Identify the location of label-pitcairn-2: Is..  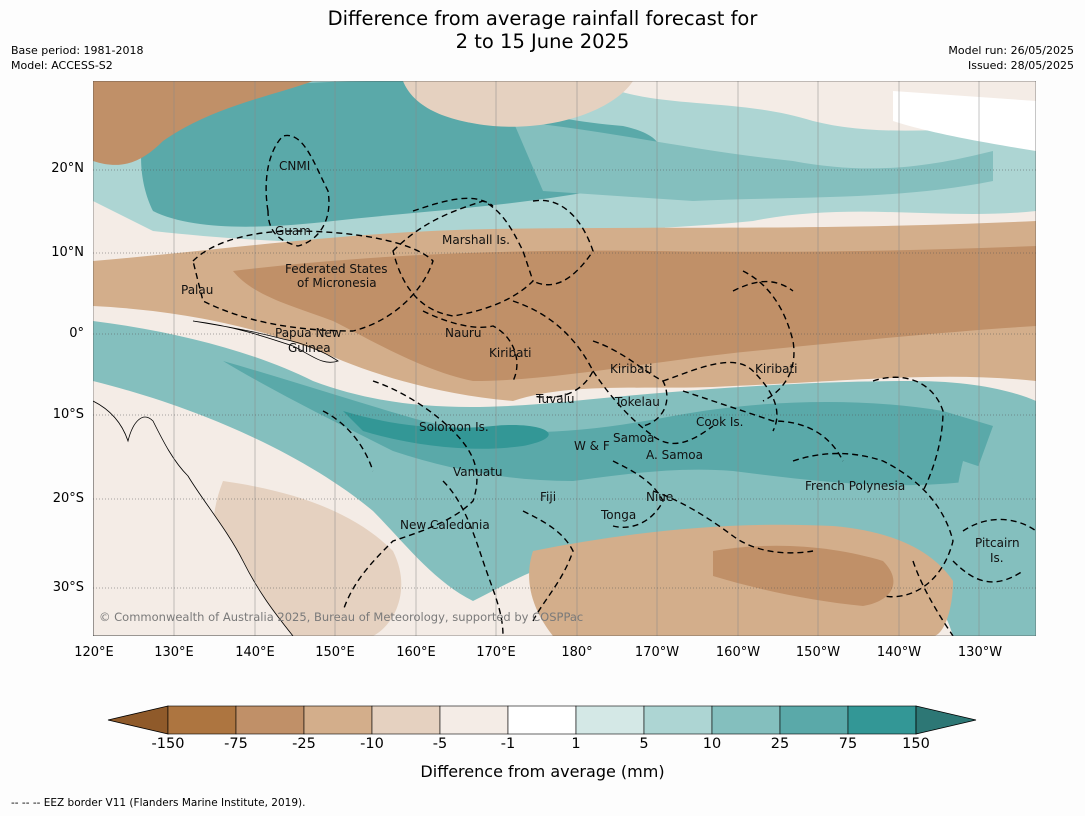
(997, 558).